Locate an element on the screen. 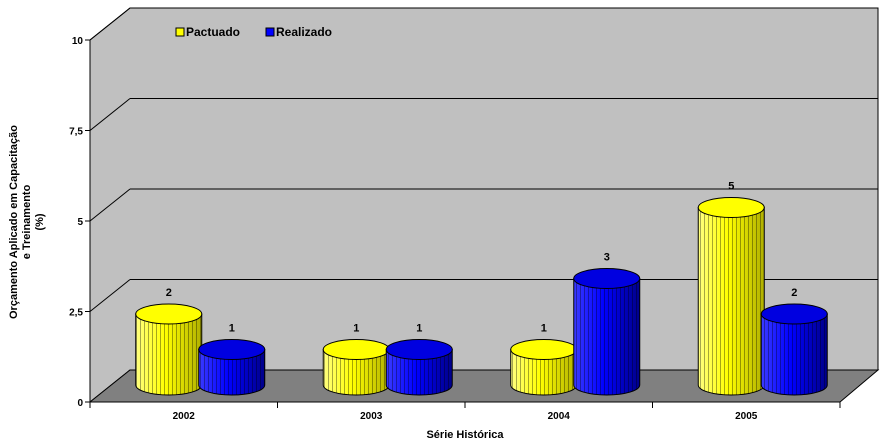  bar-realizado-2005 is located at coordinates (794, 349).